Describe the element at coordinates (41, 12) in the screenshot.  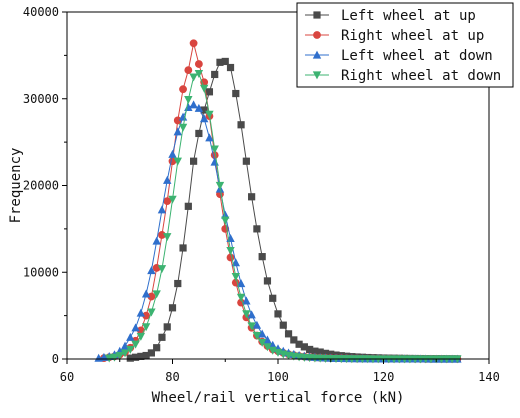
I see `y-tick-label: 40000` at that location.